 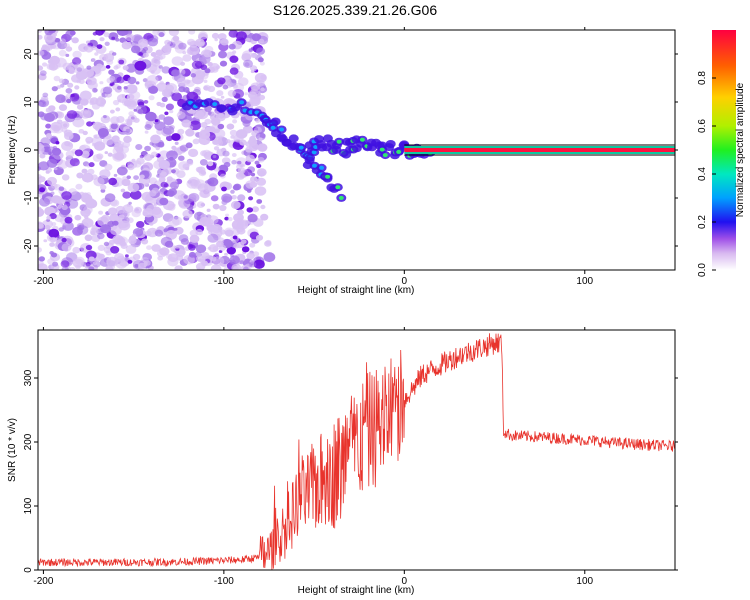 What do you see at coordinates (221, 108) in the screenshot?
I see `ridge-blob` at bounding box center [221, 108].